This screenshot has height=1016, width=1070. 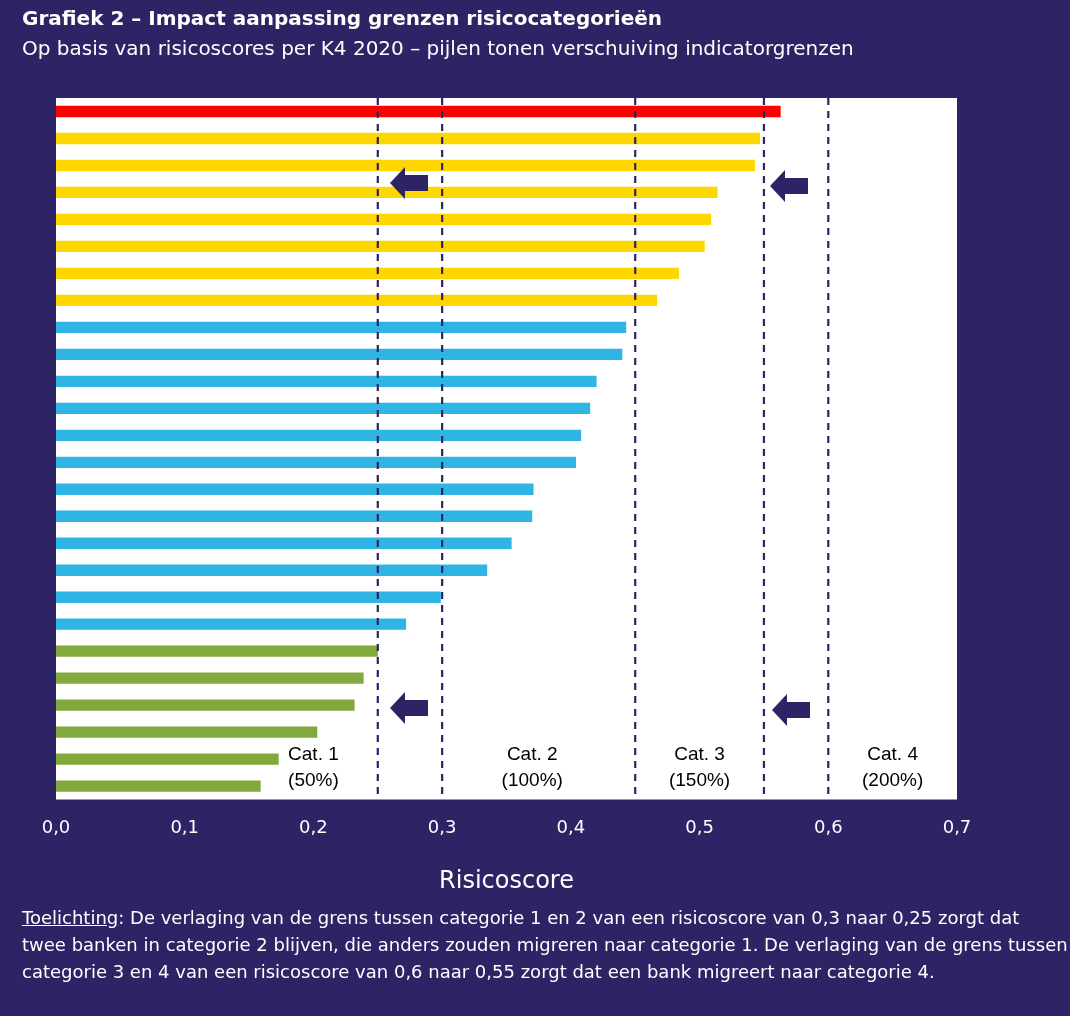 What do you see at coordinates (957, 827) in the screenshot?
I see `x-tick-label: 0,7` at bounding box center [957, 827].